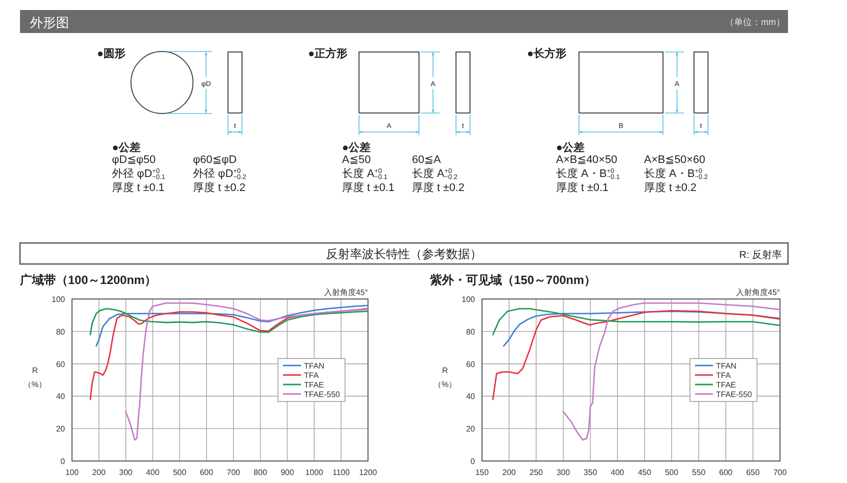  I want to click on text: φ60≦φD, so click(215, 160).